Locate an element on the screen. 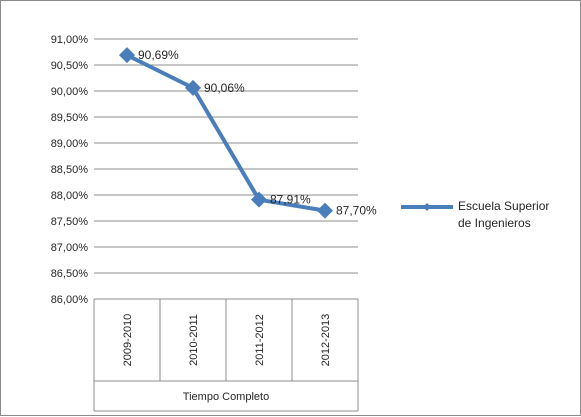  y-tick-label: 88,50% is located at coordinates (70, 170).